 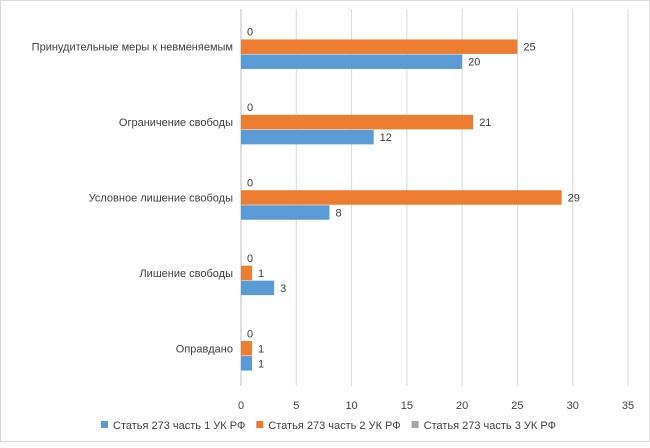 What do you see at coordinates (574, 199) in the screenshot?
I see `data-label: 29` at bounding box center [574, 199].